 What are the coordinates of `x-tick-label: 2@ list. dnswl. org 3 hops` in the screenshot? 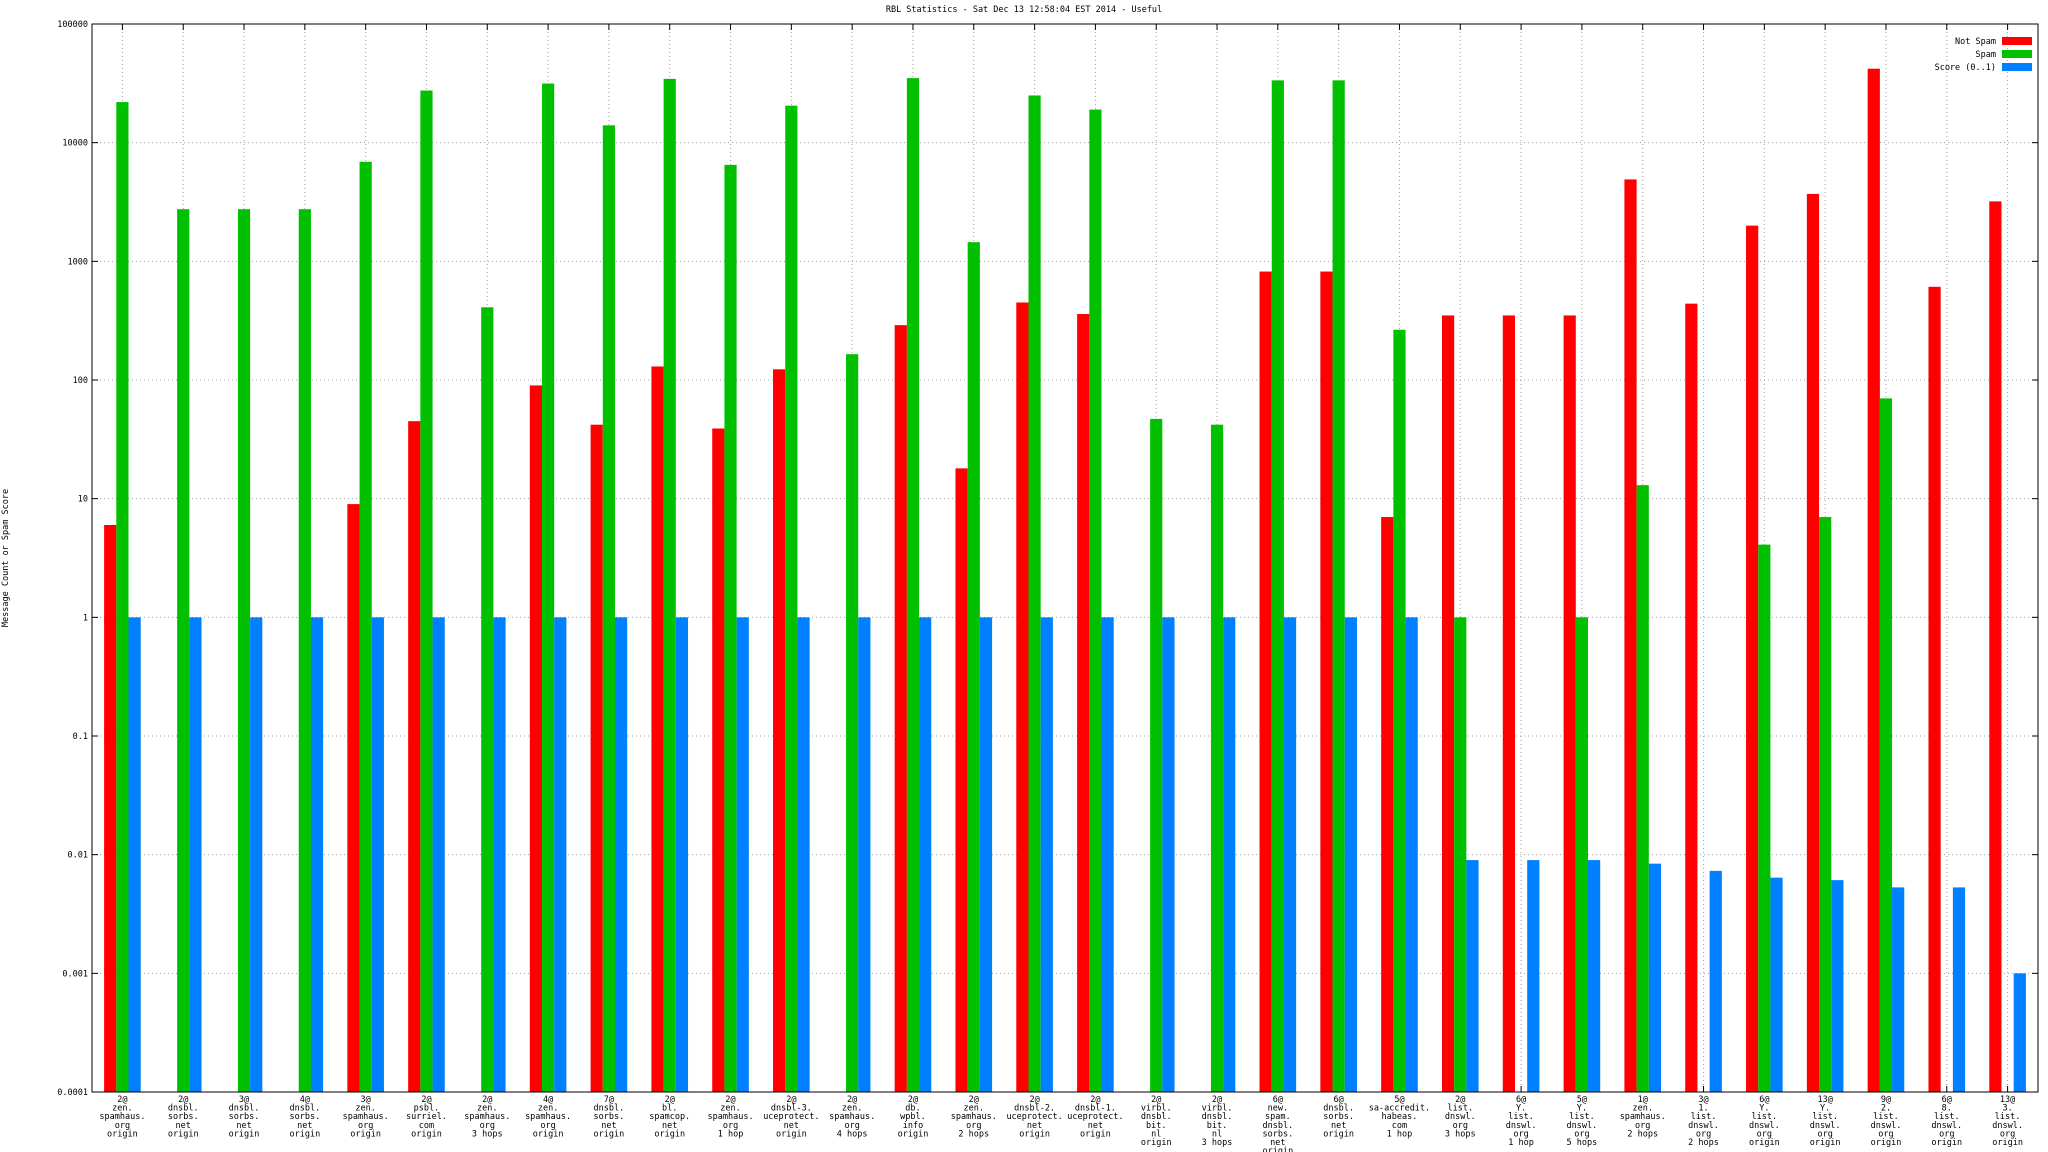 It's located at (1460, 1117).